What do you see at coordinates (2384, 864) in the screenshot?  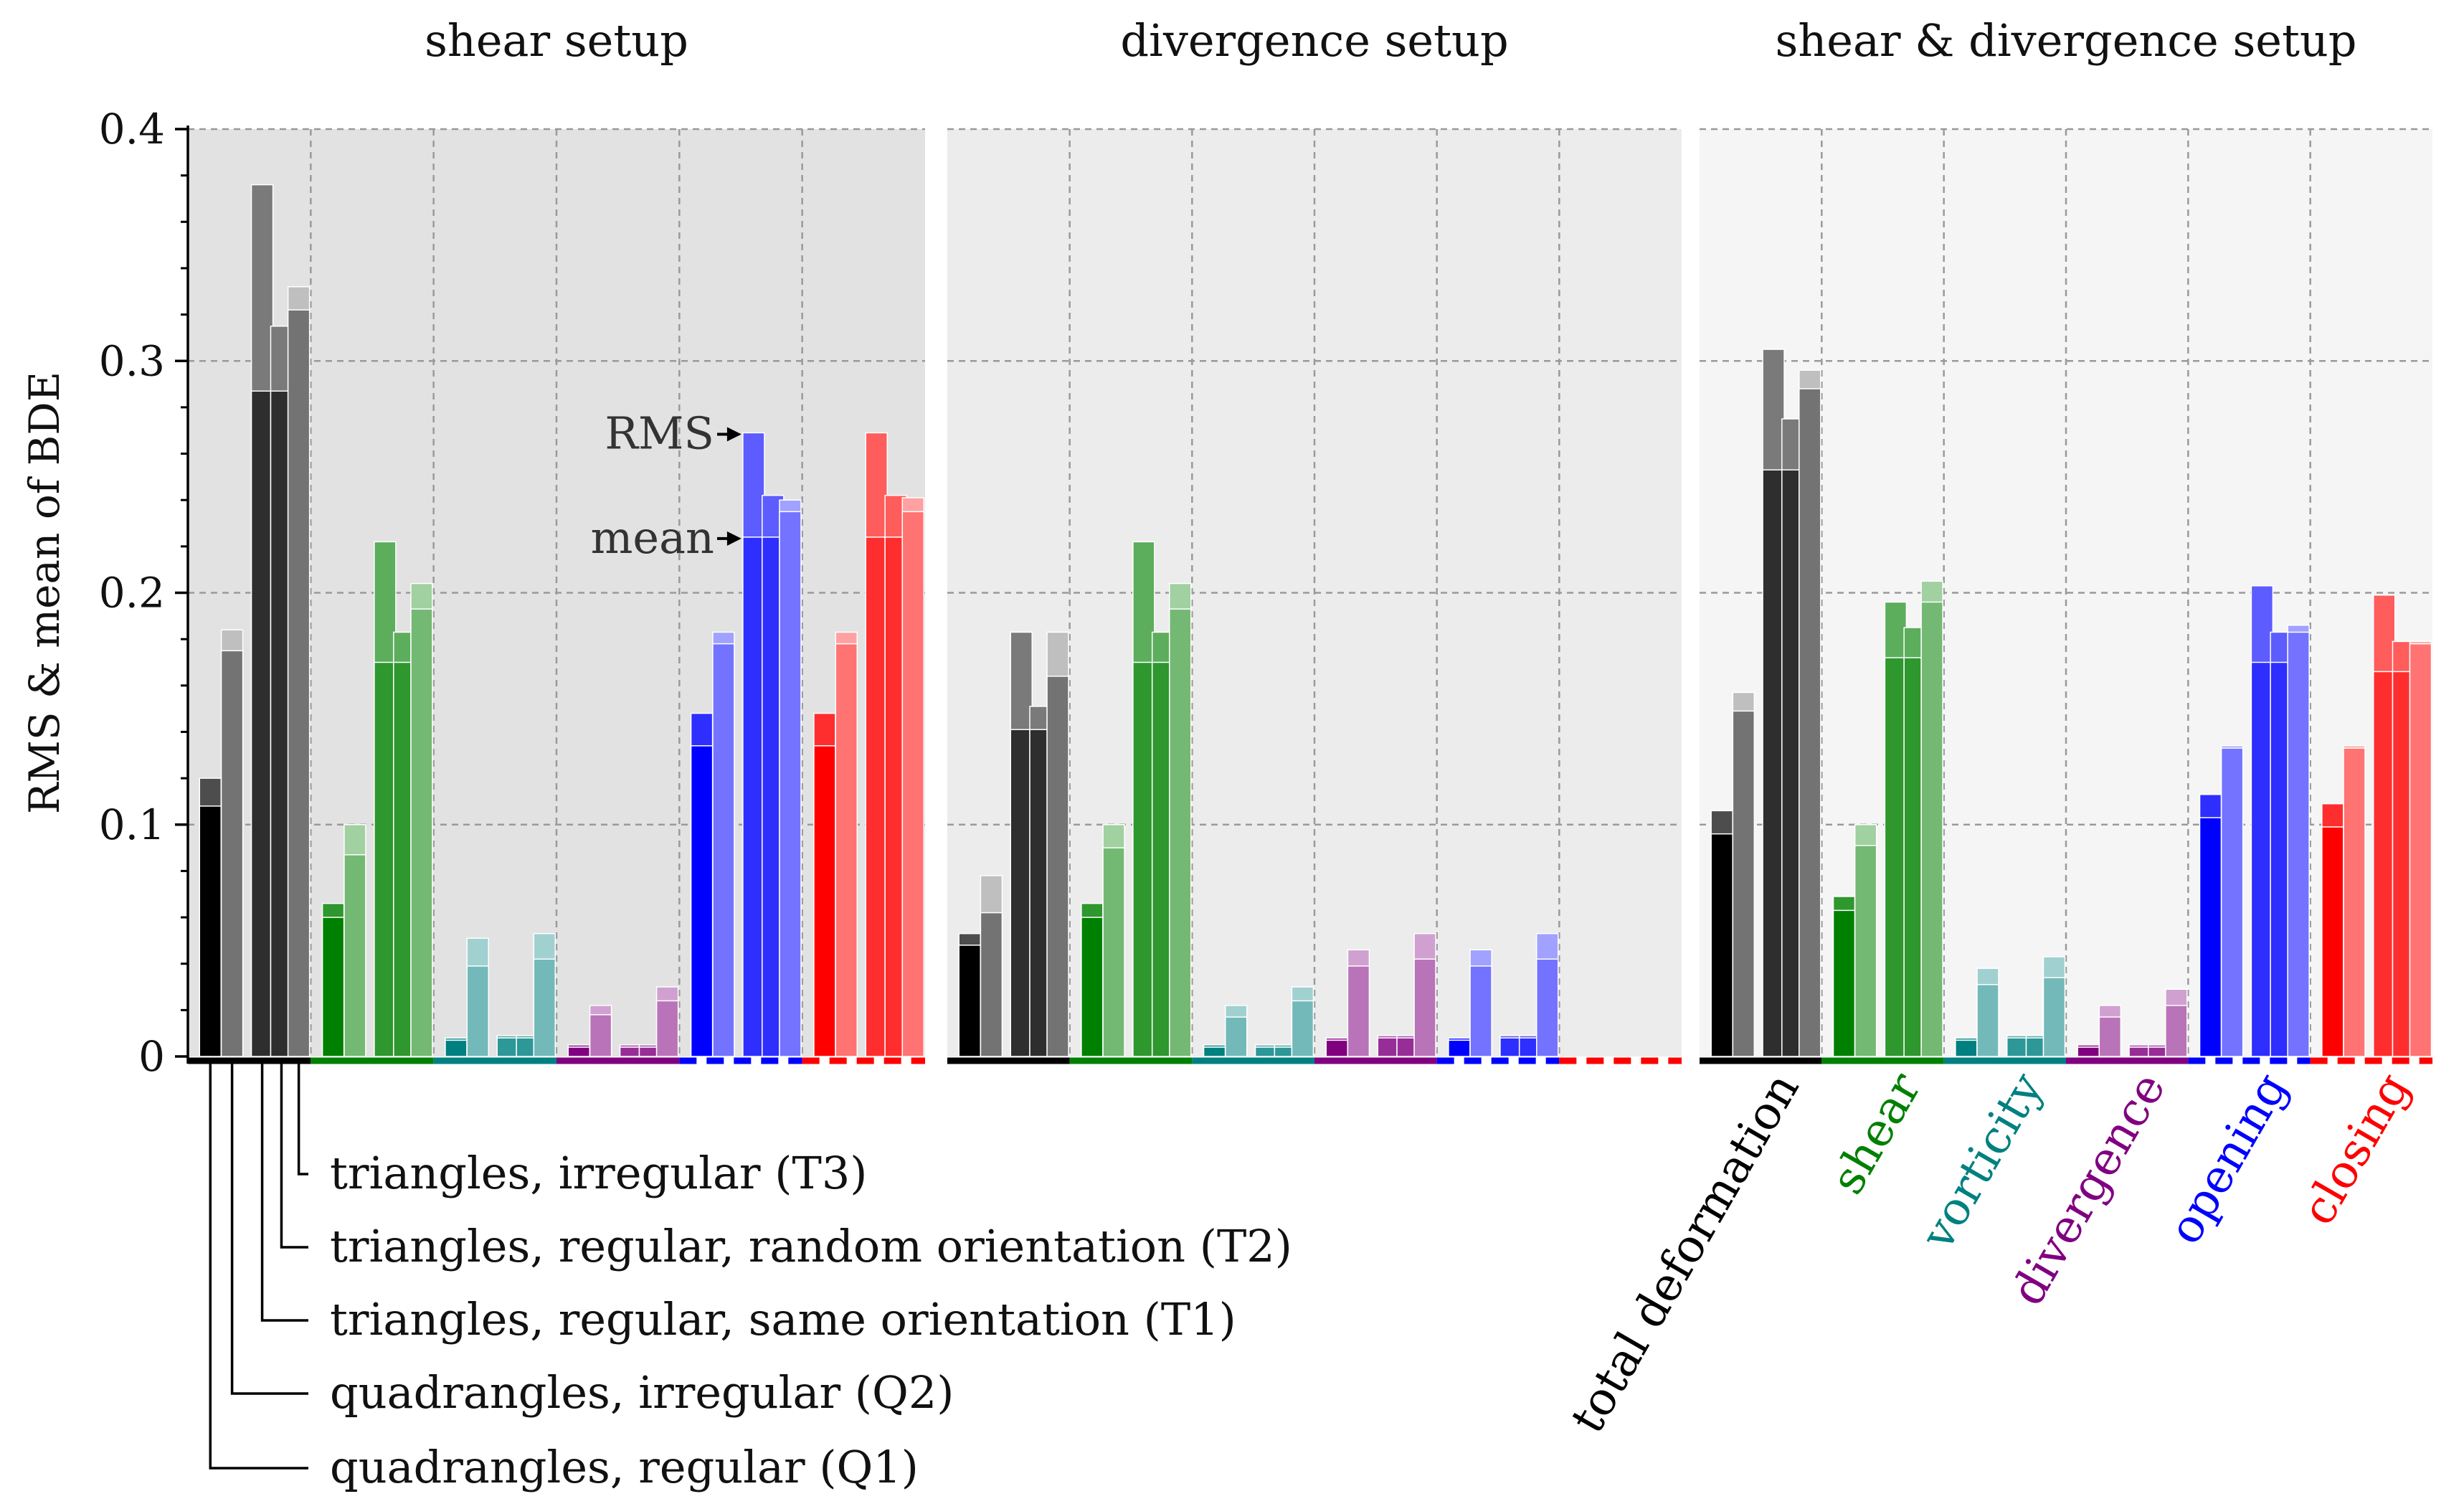 I see `bar-mean-2-closing-T1` at bounding box center [2384, 864].